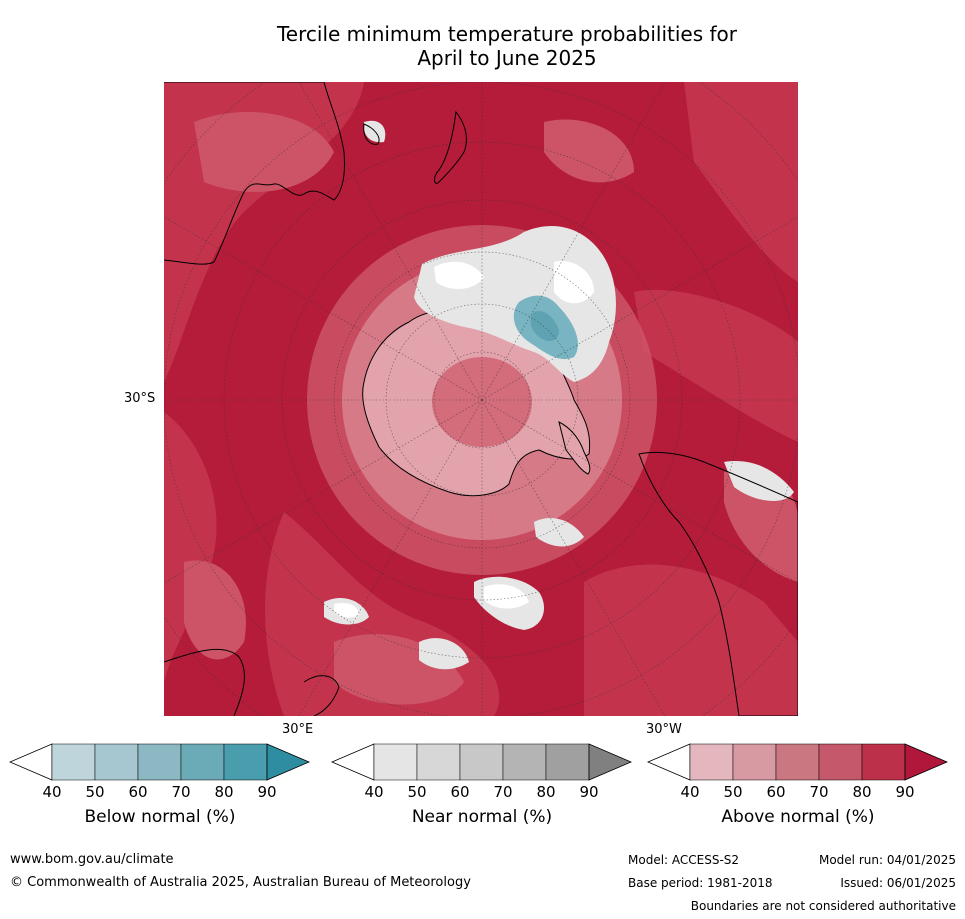 The width and height of the screenshot is (965, 919). I want to click on model-name: Model: ACCESS-S2, so click(684, 860).